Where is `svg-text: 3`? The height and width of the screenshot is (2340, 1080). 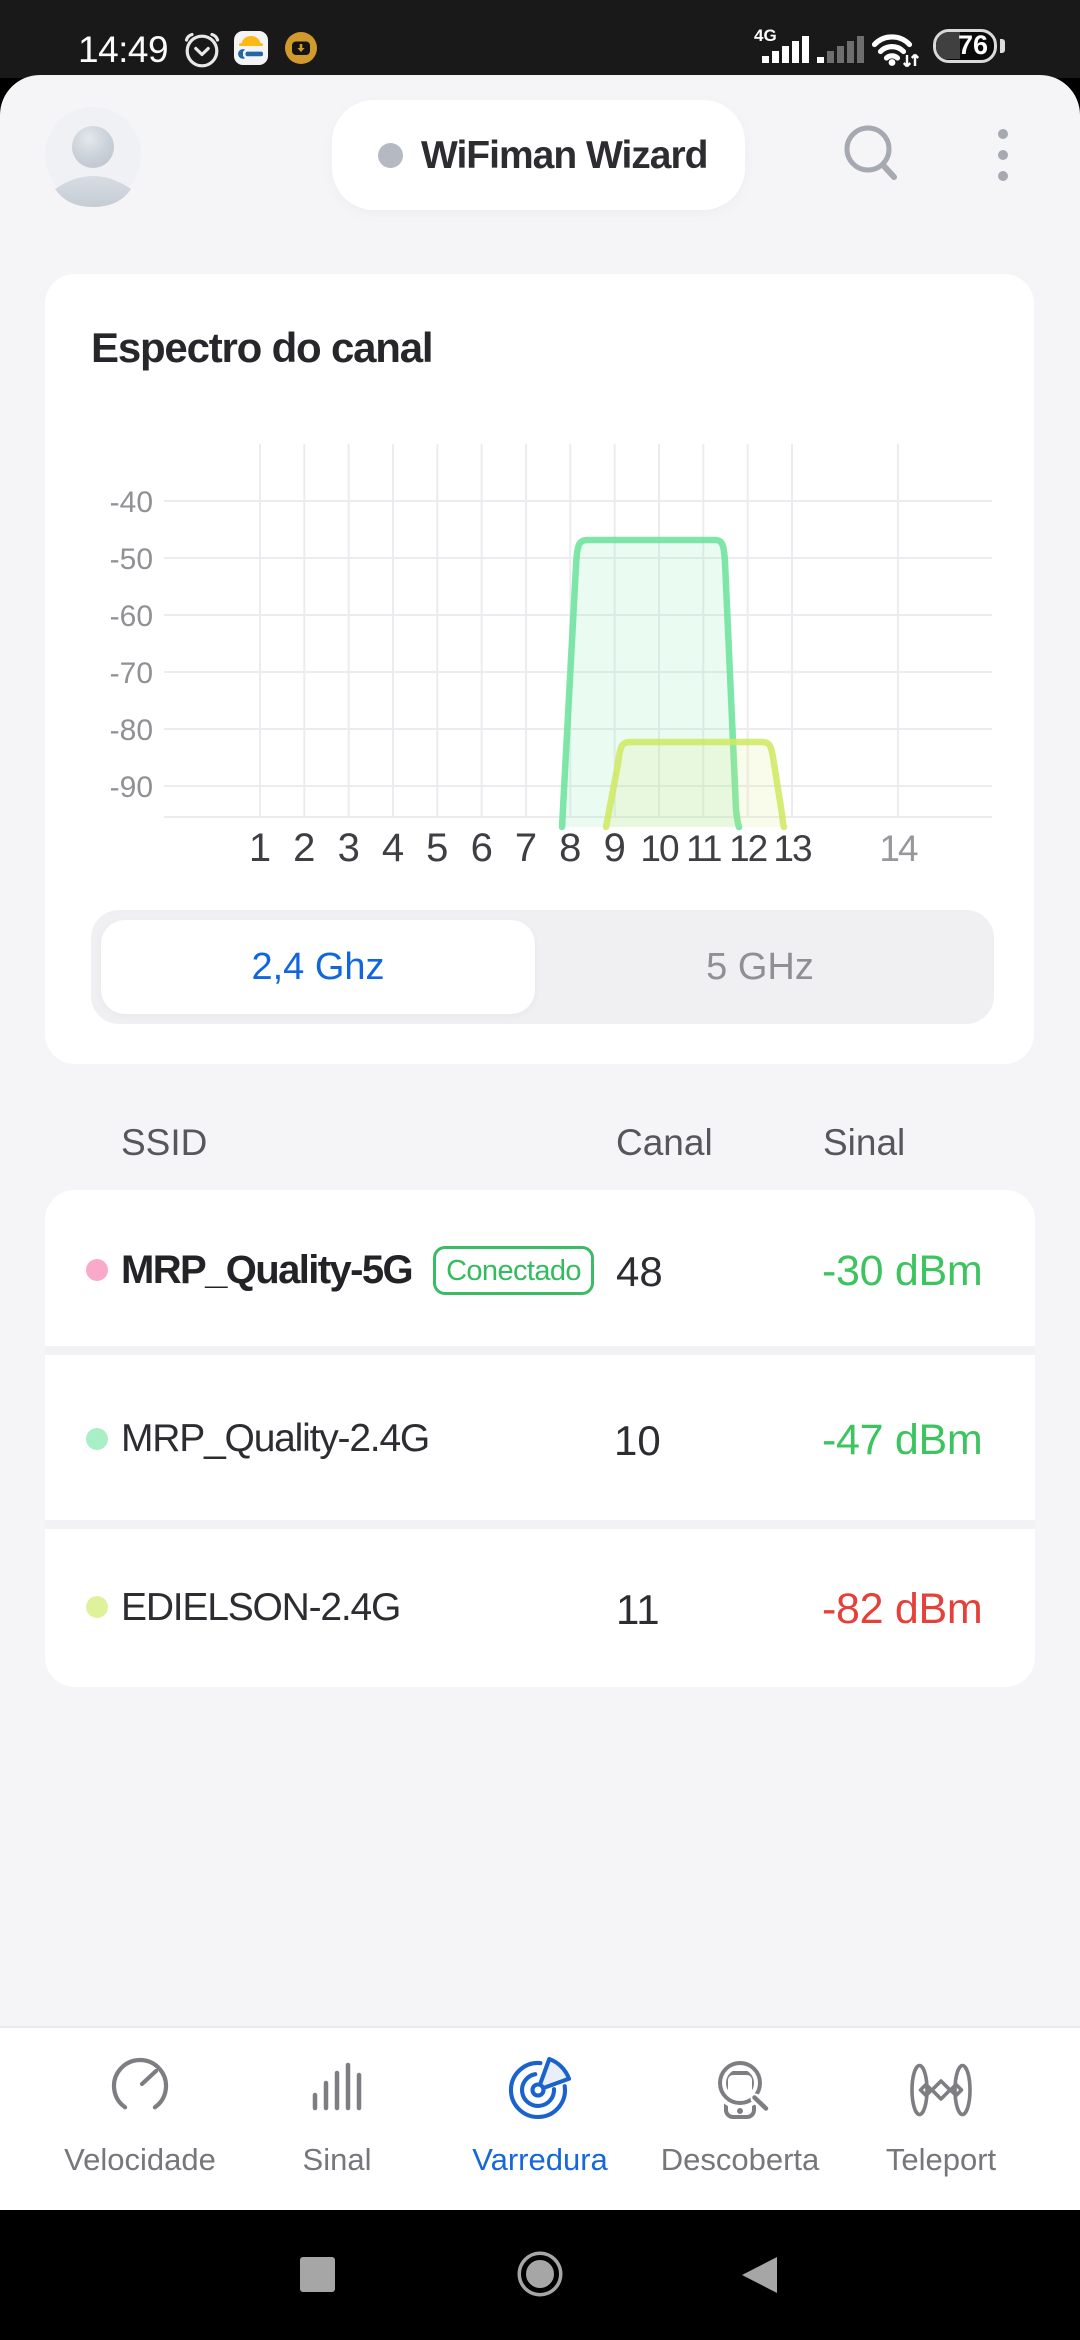 svg-text: 3 is located at coordinates (349, 848).